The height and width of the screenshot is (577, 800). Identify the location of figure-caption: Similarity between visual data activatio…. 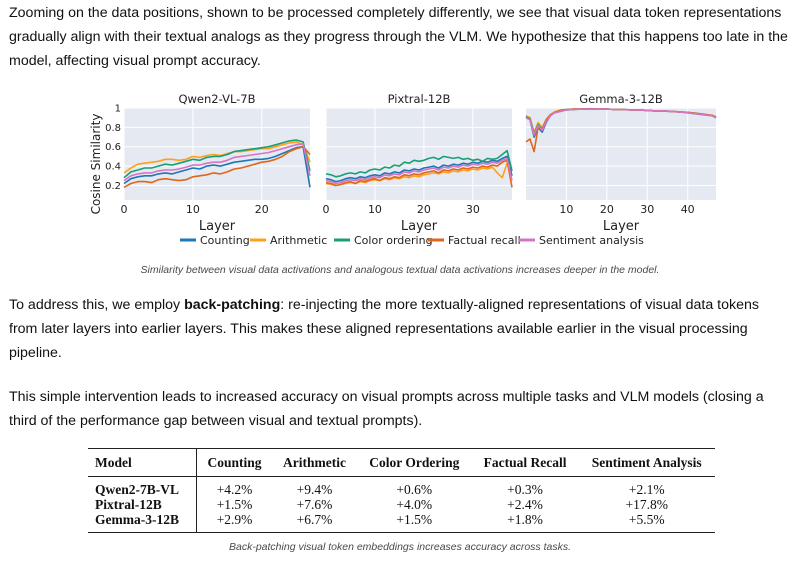
(400, 270).